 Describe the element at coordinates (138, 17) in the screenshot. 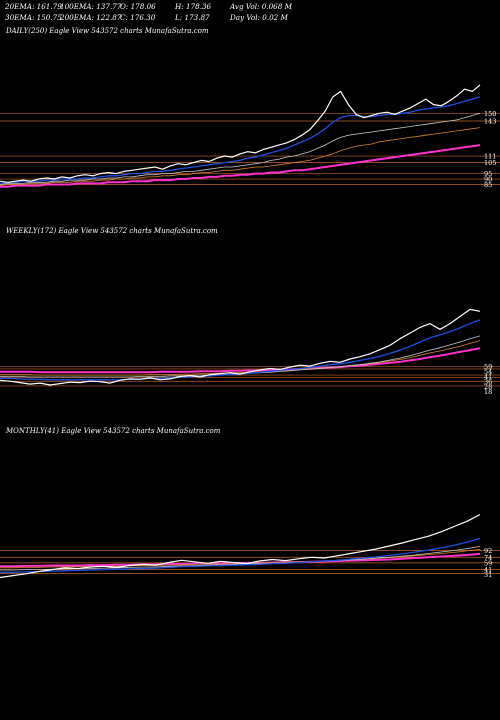

I see `close-value: C: 176.30` at that location.